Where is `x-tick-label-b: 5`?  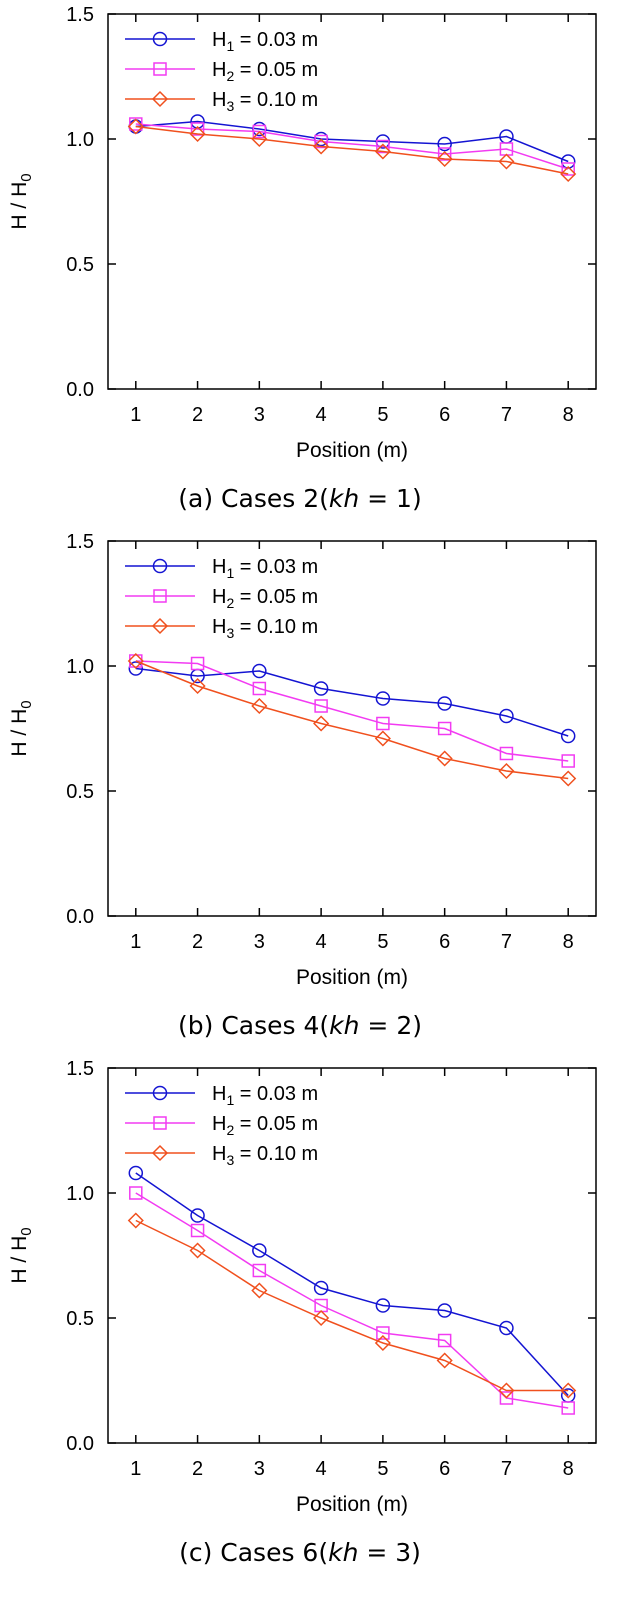 x-tick-label-b: 5 is located at coordinates (382, 942).